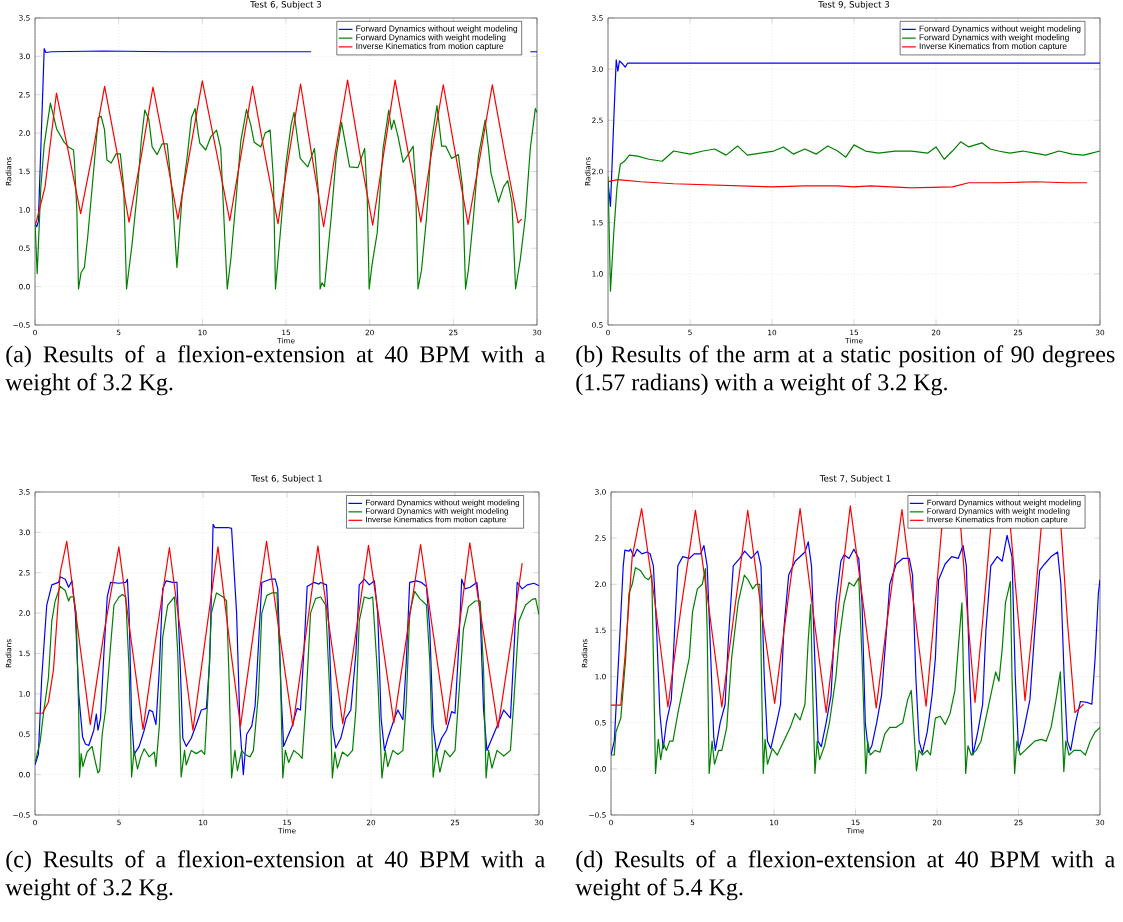 Image resolution: width=1123 pixels, height=922 pixels. Describe the element at coordinates (855, 479) in the screenshot. I see `chart-title: Test 7, Subject 1` at that location.